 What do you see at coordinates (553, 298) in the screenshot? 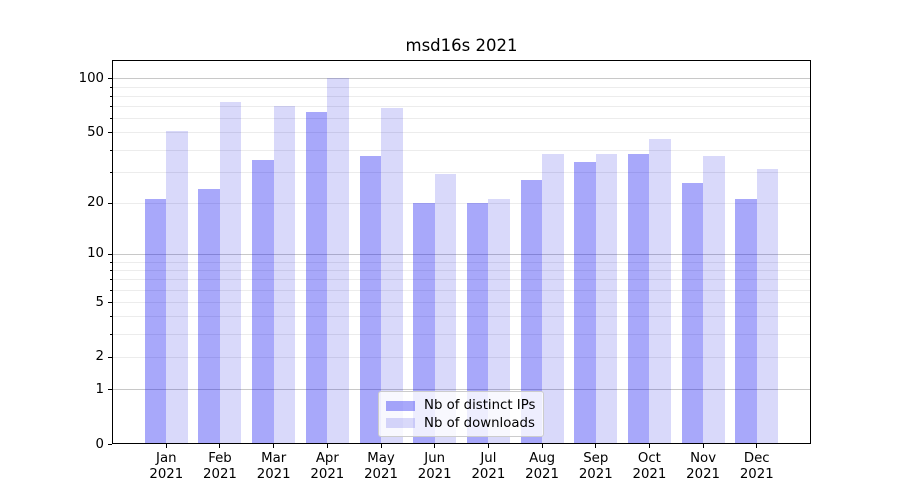
I see `bar-downloads-aug` at bounding box center [553, 298].